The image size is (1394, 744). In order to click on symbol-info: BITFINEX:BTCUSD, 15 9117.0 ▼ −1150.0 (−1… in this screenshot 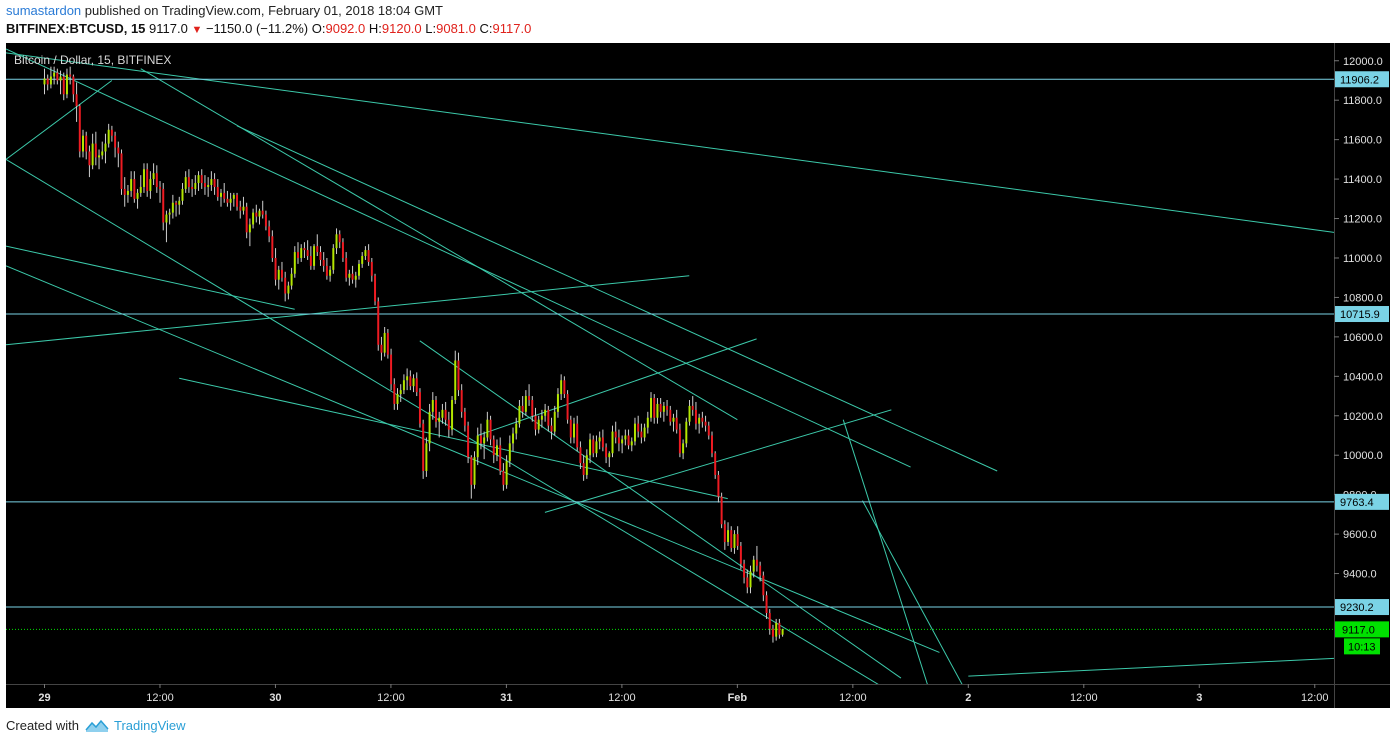, I will do `click(268, 28)`.